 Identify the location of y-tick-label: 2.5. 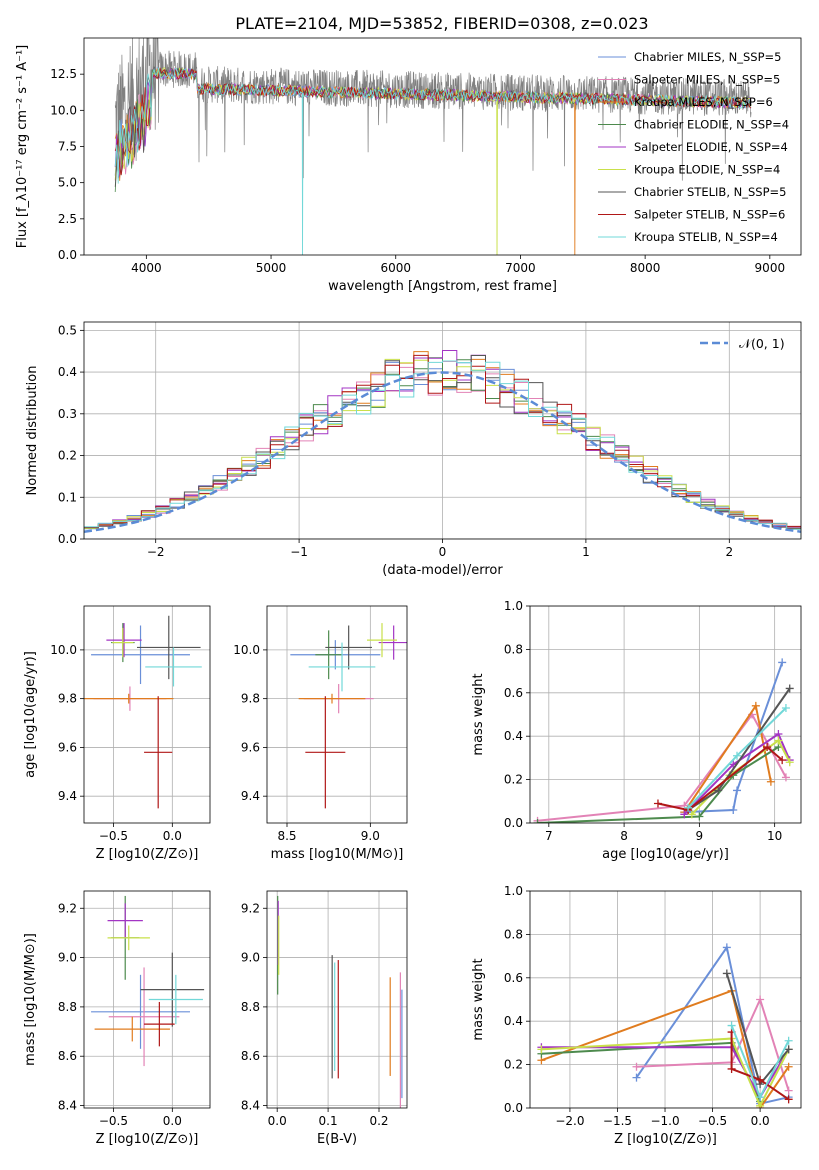
(67, 219).